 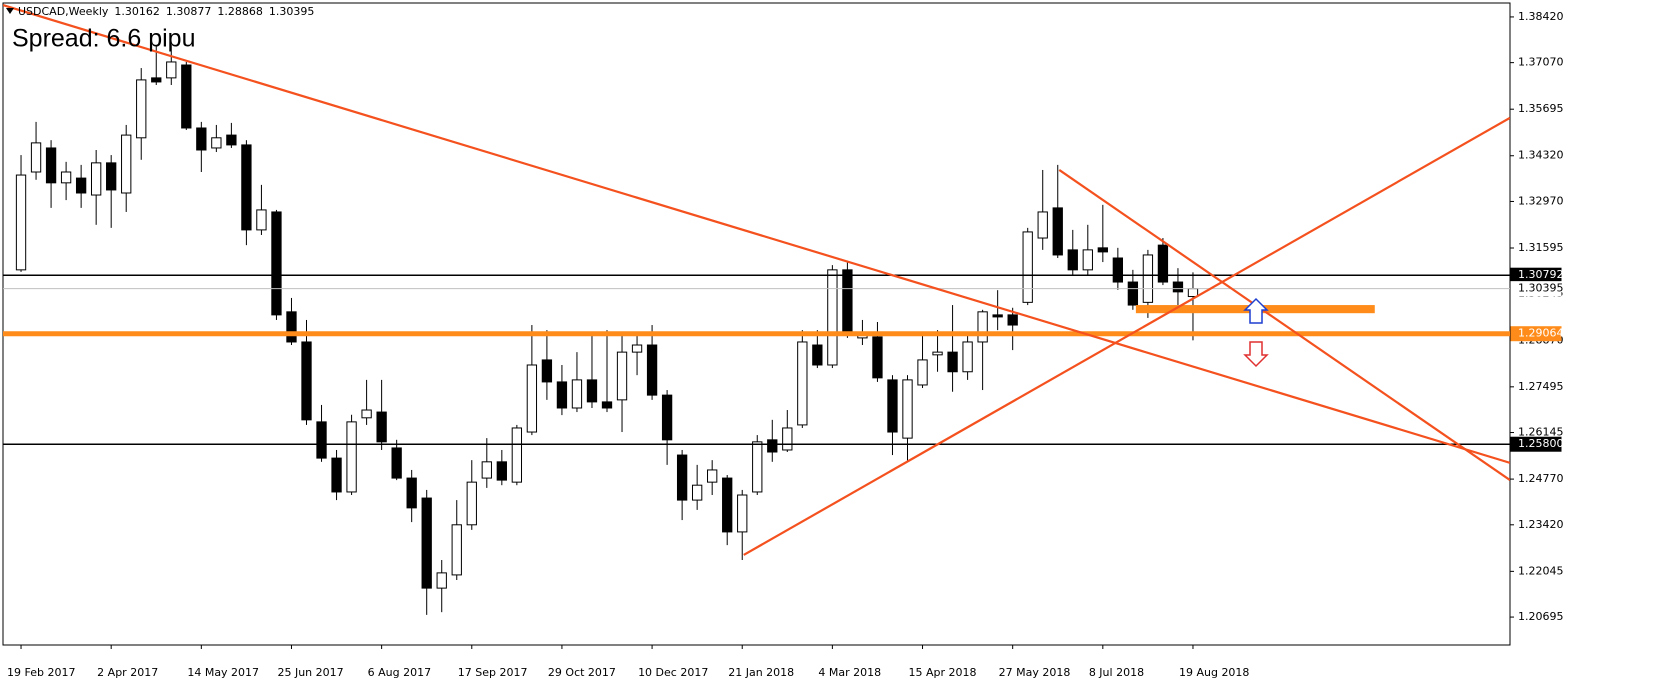 I want to click on spread-label: Spread: 6.6 pipu, so click(x=103, y=39).